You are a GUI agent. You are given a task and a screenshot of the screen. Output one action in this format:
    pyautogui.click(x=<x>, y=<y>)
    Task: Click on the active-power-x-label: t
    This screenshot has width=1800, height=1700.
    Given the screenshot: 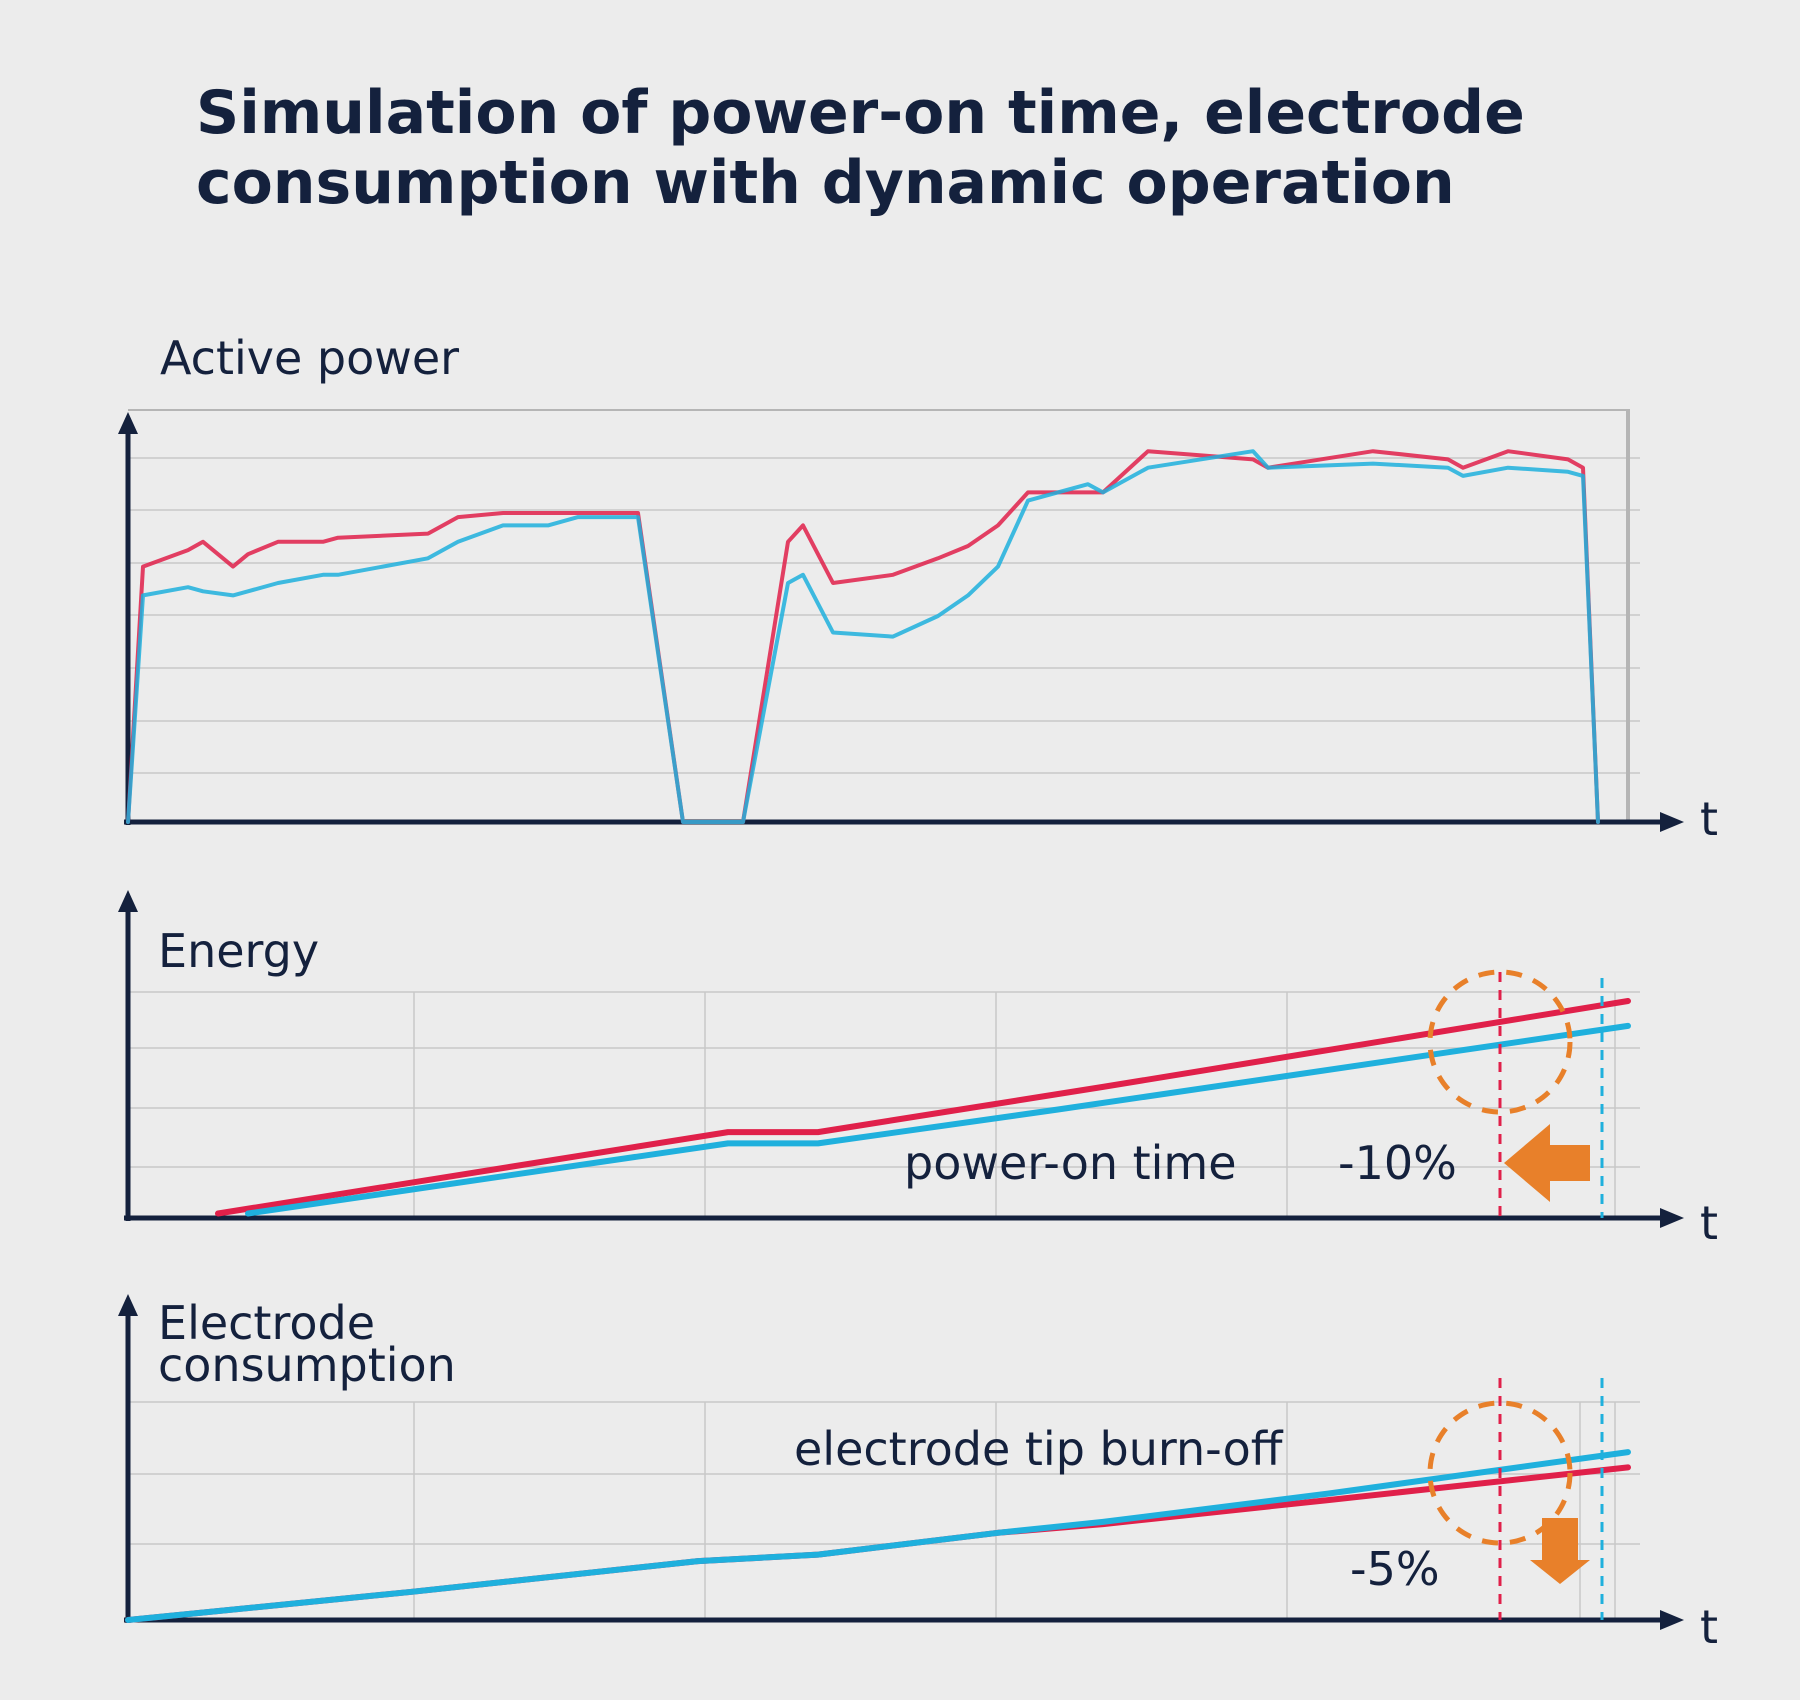 What is the action you would take?
    pyautogui.click(x=1709, y=819)
    